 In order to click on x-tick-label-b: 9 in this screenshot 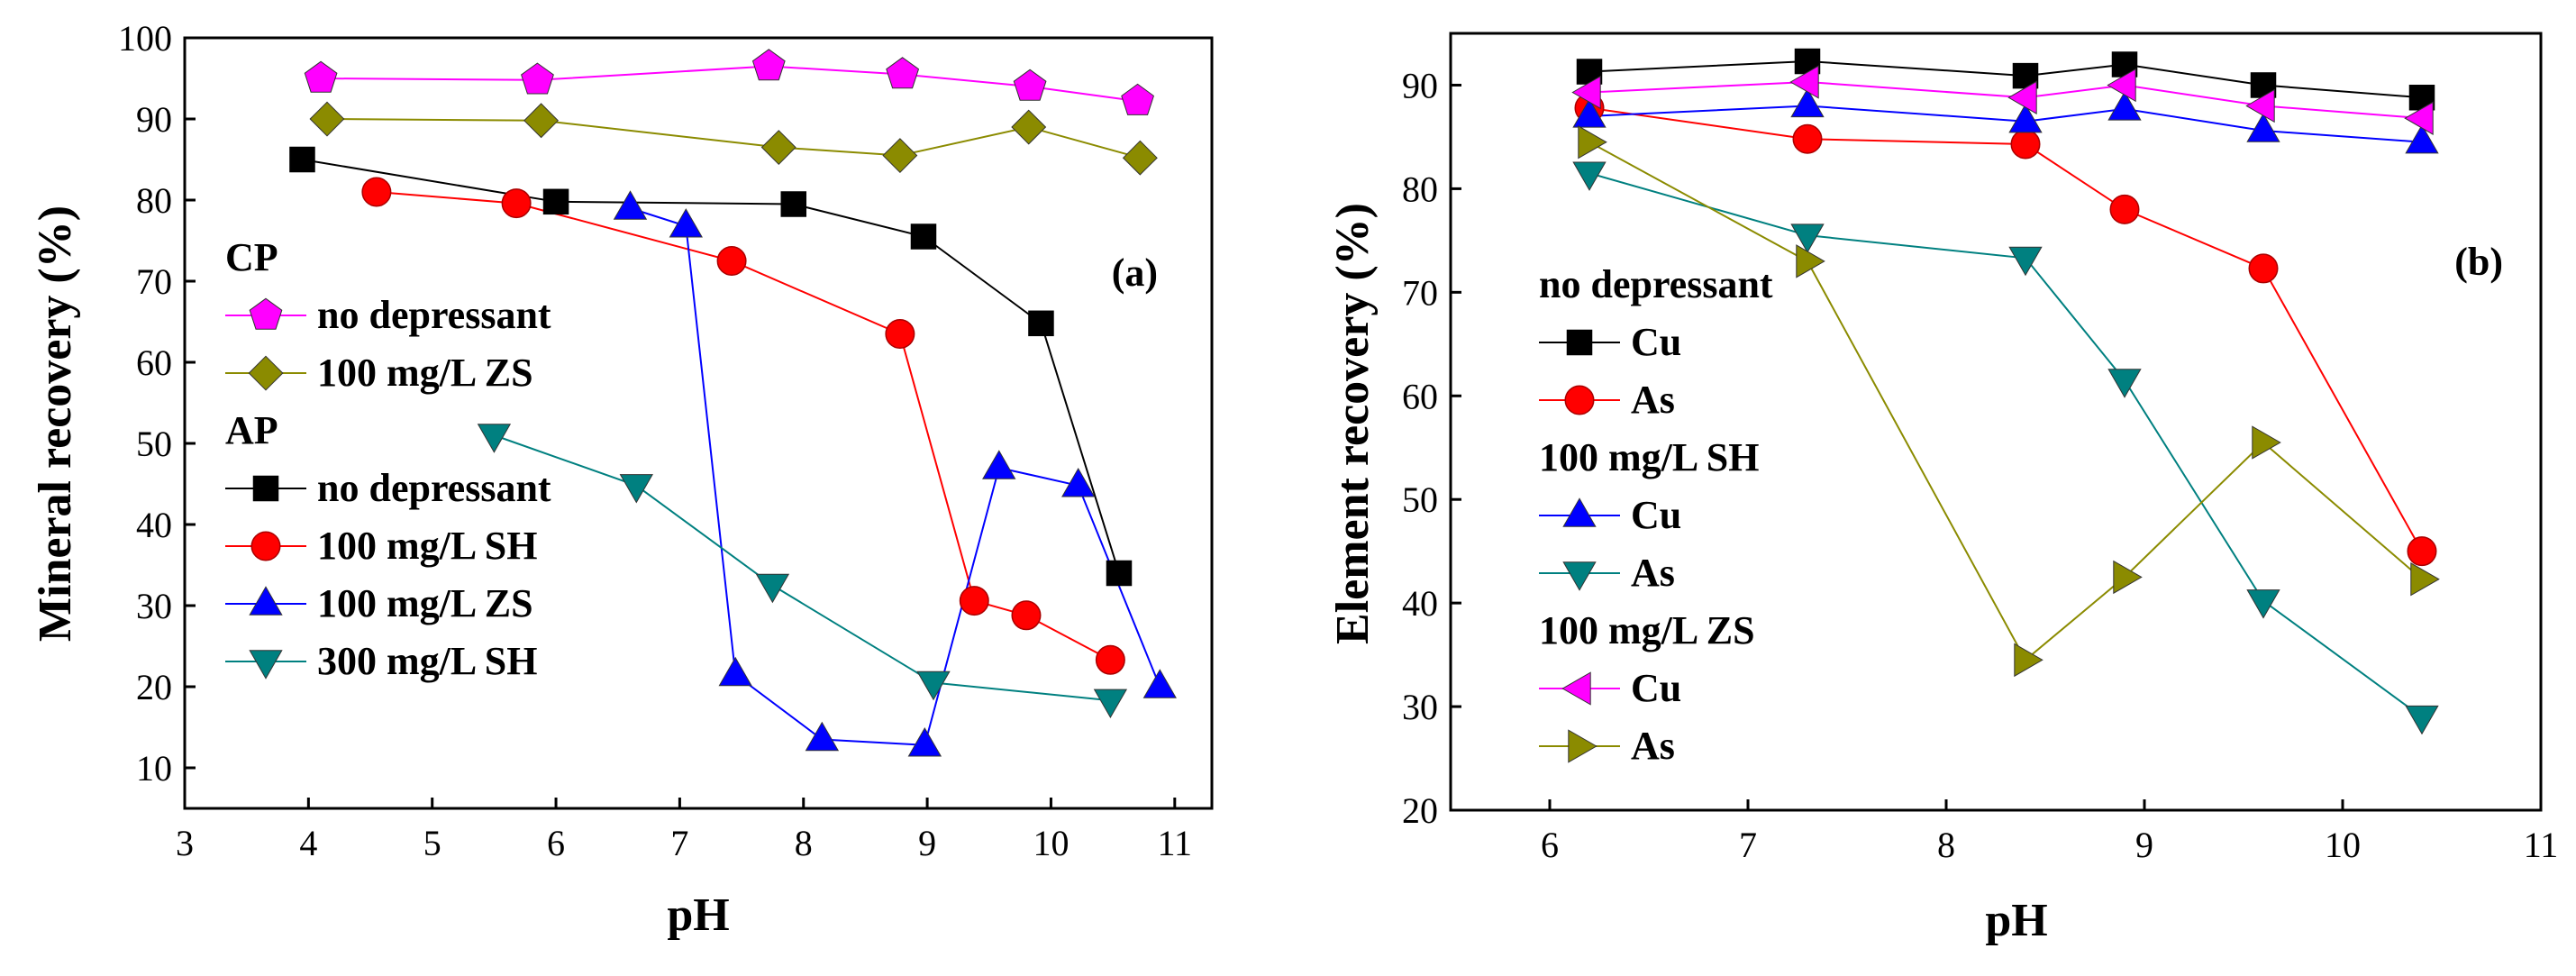, I will do `click(2144, 845)`.